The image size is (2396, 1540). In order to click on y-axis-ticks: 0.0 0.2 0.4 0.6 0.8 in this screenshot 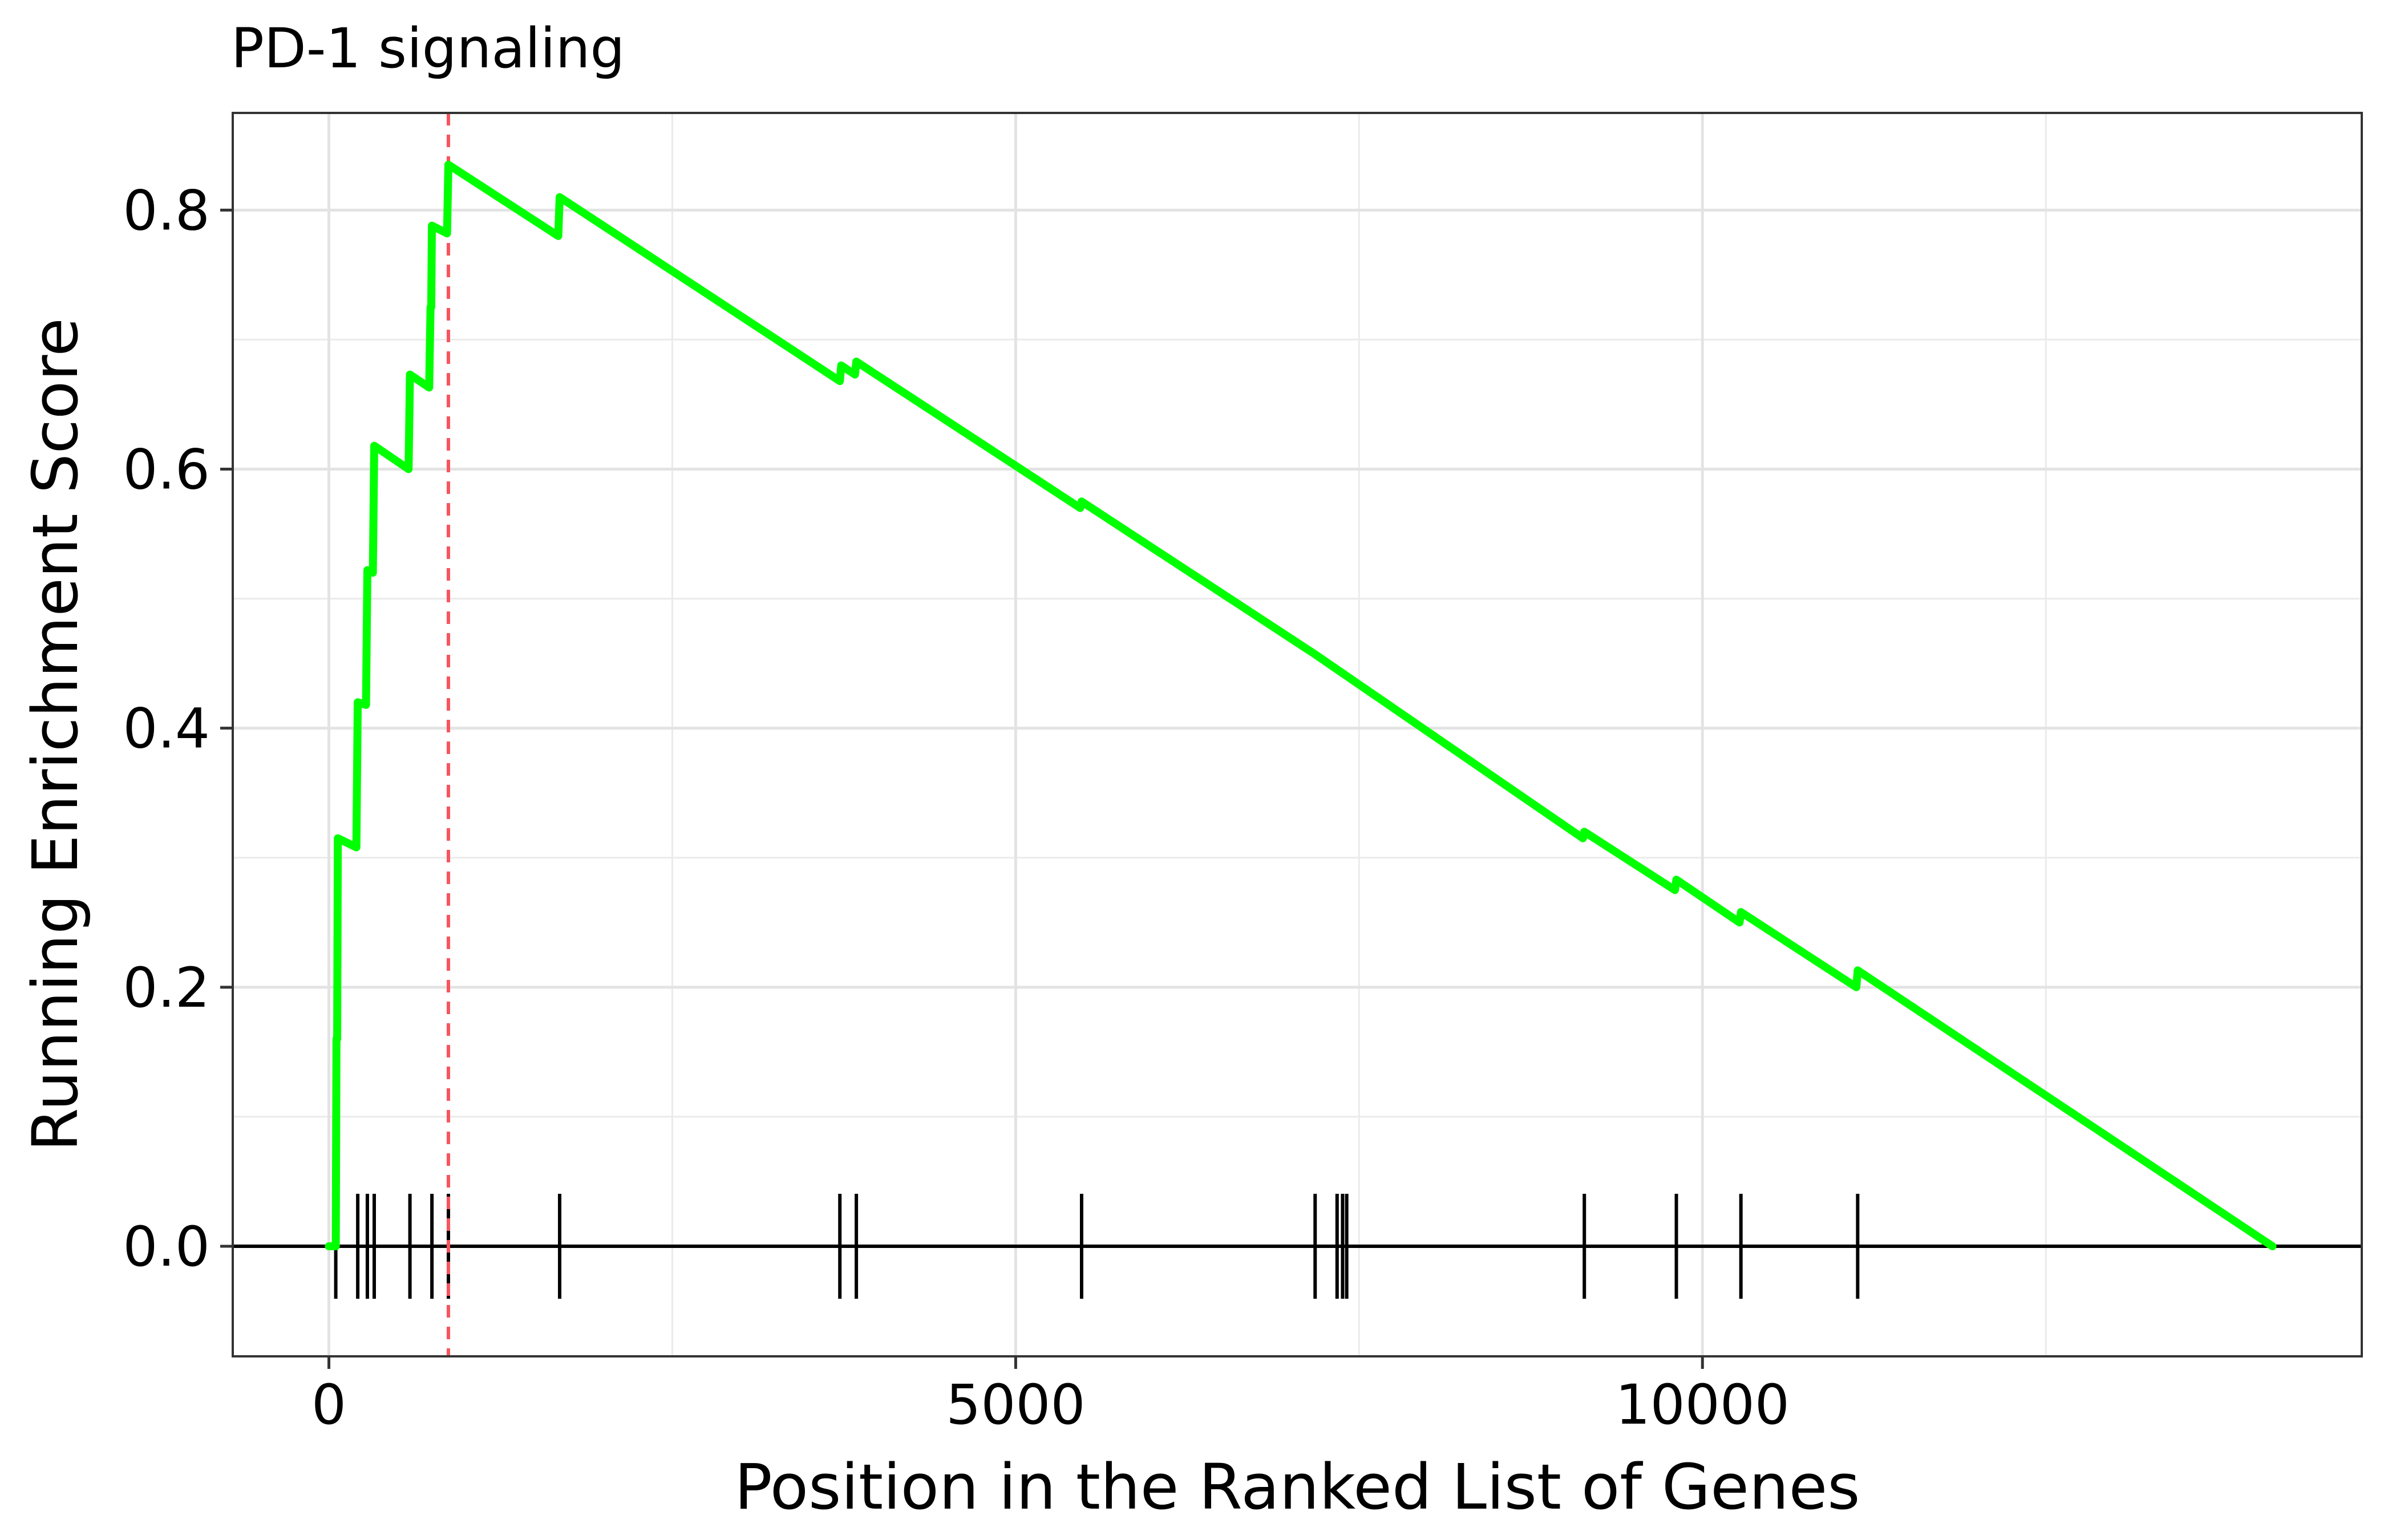, I will do `click(178, 729)`.